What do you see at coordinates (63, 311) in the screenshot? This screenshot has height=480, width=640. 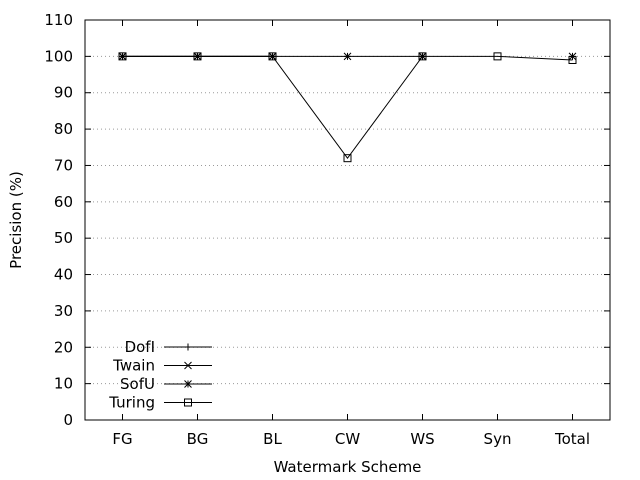 I see `y-tick-label: 30` at bounding box center [63, 311].